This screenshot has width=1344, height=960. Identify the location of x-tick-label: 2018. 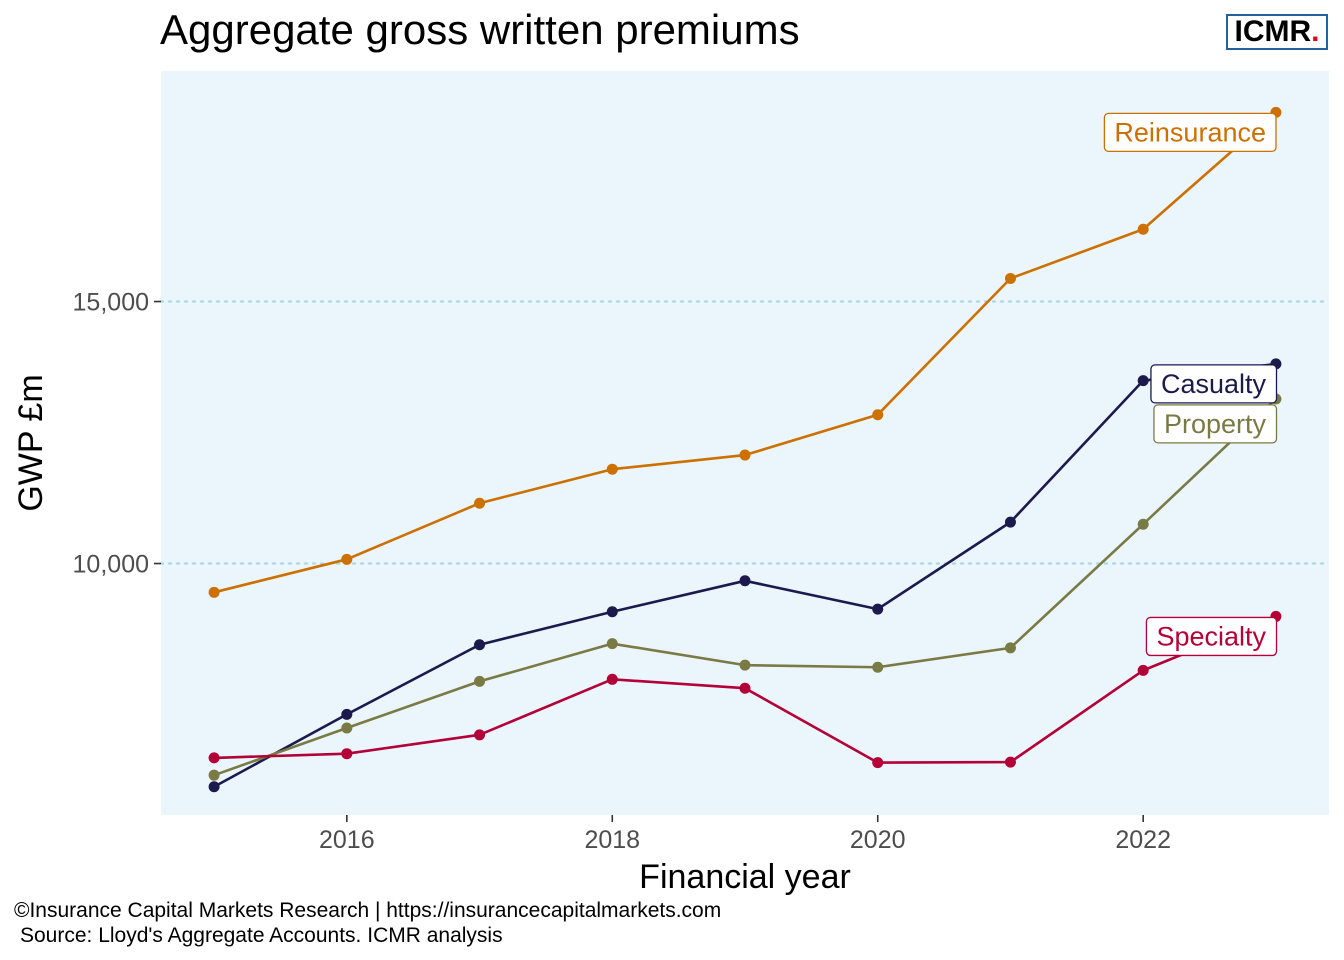
(612, 840).